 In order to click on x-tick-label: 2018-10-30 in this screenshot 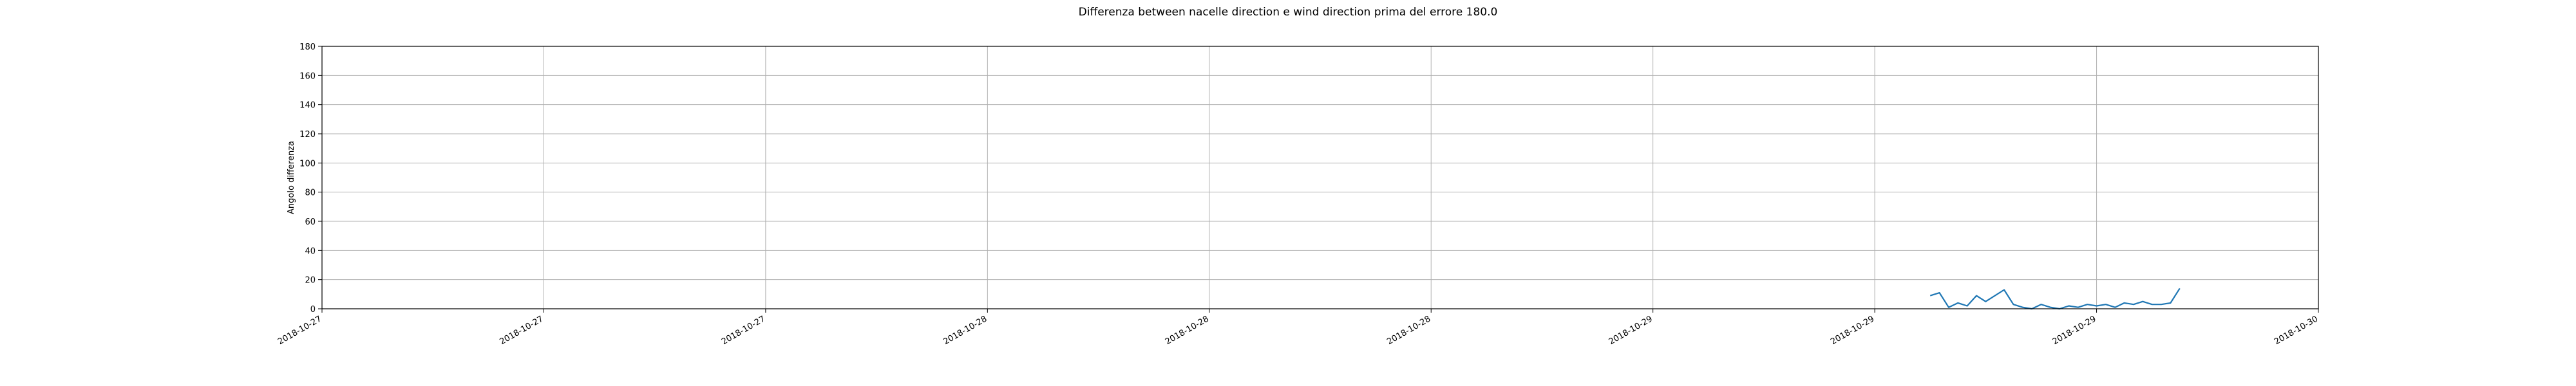, I will do `click(2297, 330)`.